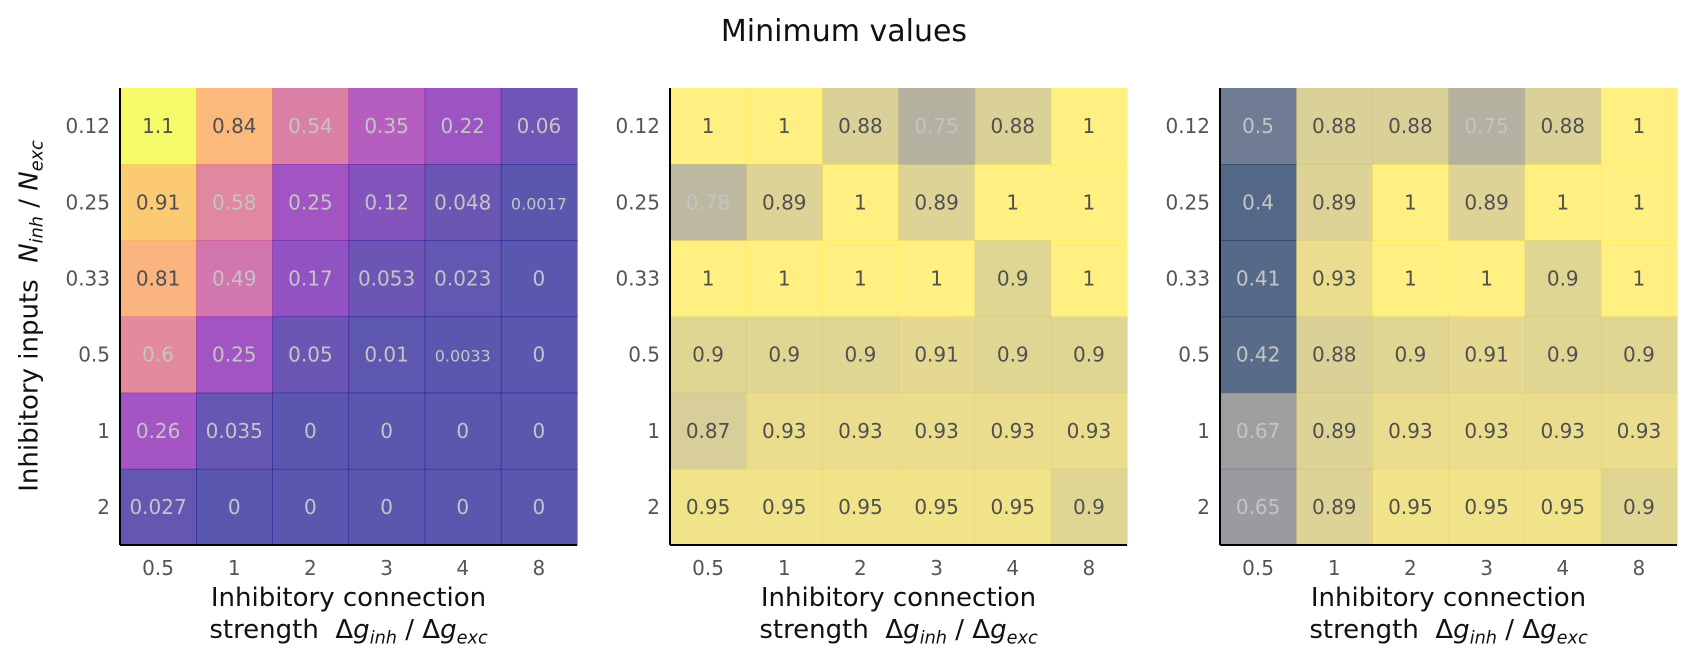  I want to click on cell-value-label: 0.053, so click(386, 278).